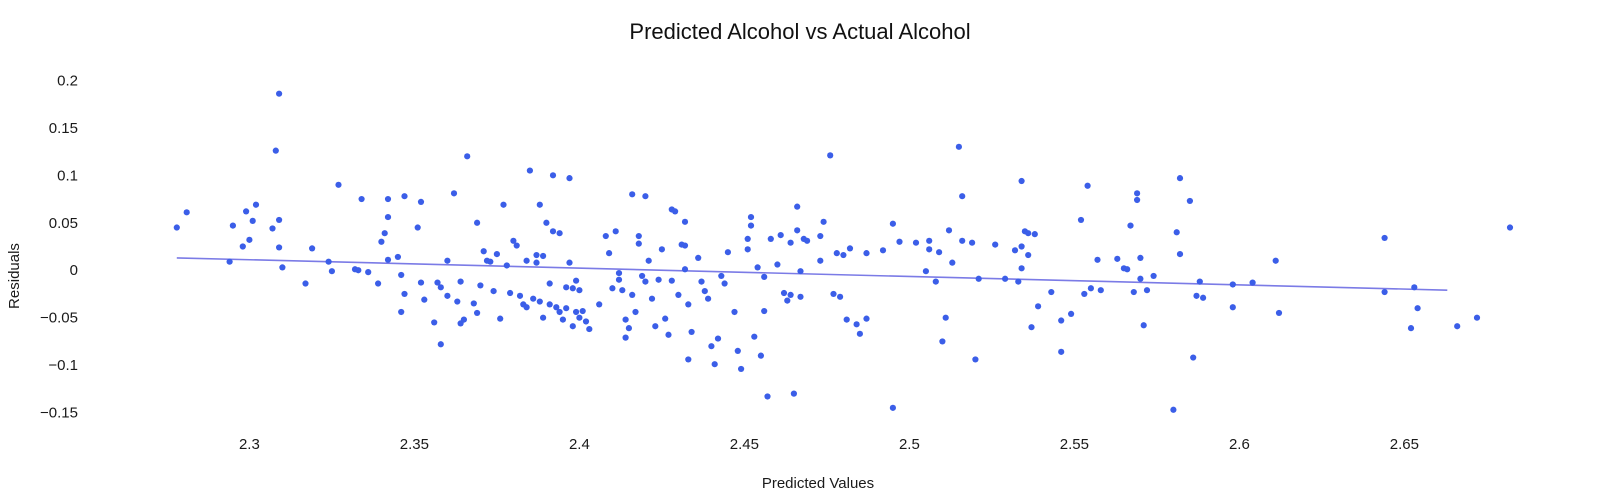 The height and width of the screenshot is (500, 1600). Describe the element at coordinates (59, 413) in the screenshot. I see `y-tick-label: −0.15` at that location.